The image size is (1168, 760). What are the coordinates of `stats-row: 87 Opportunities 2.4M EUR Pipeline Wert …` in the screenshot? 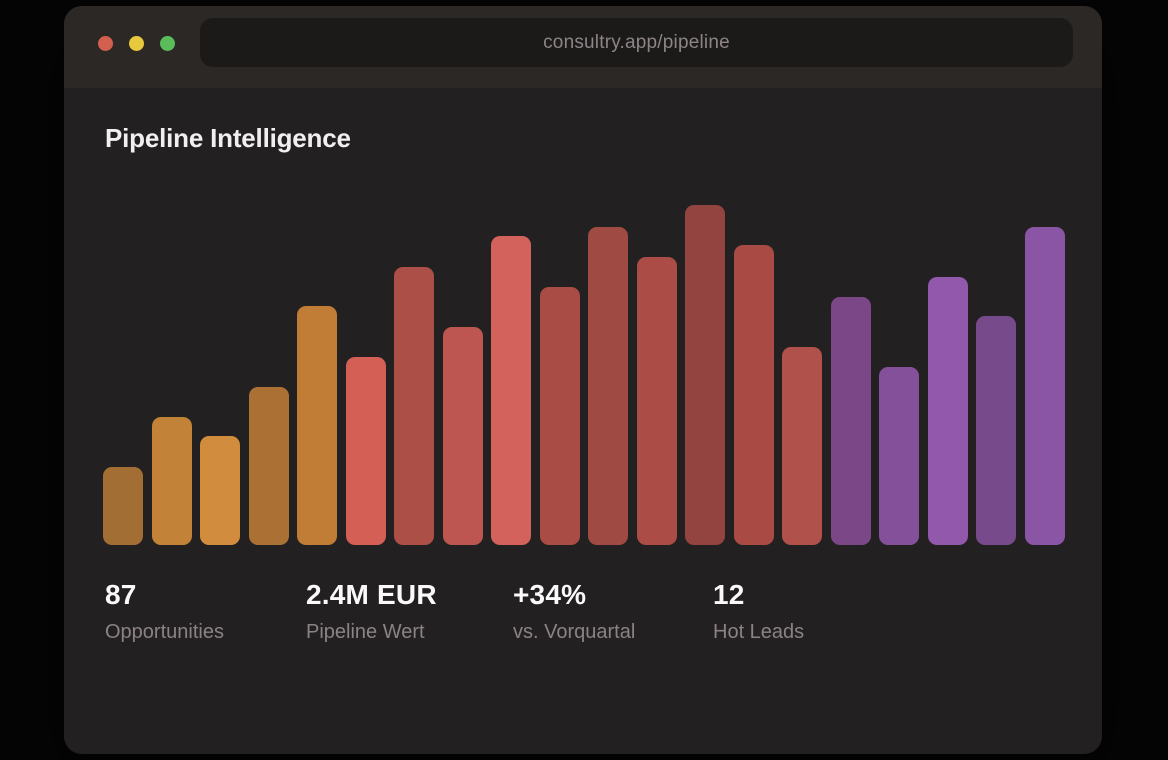 It's located at (583, 633).